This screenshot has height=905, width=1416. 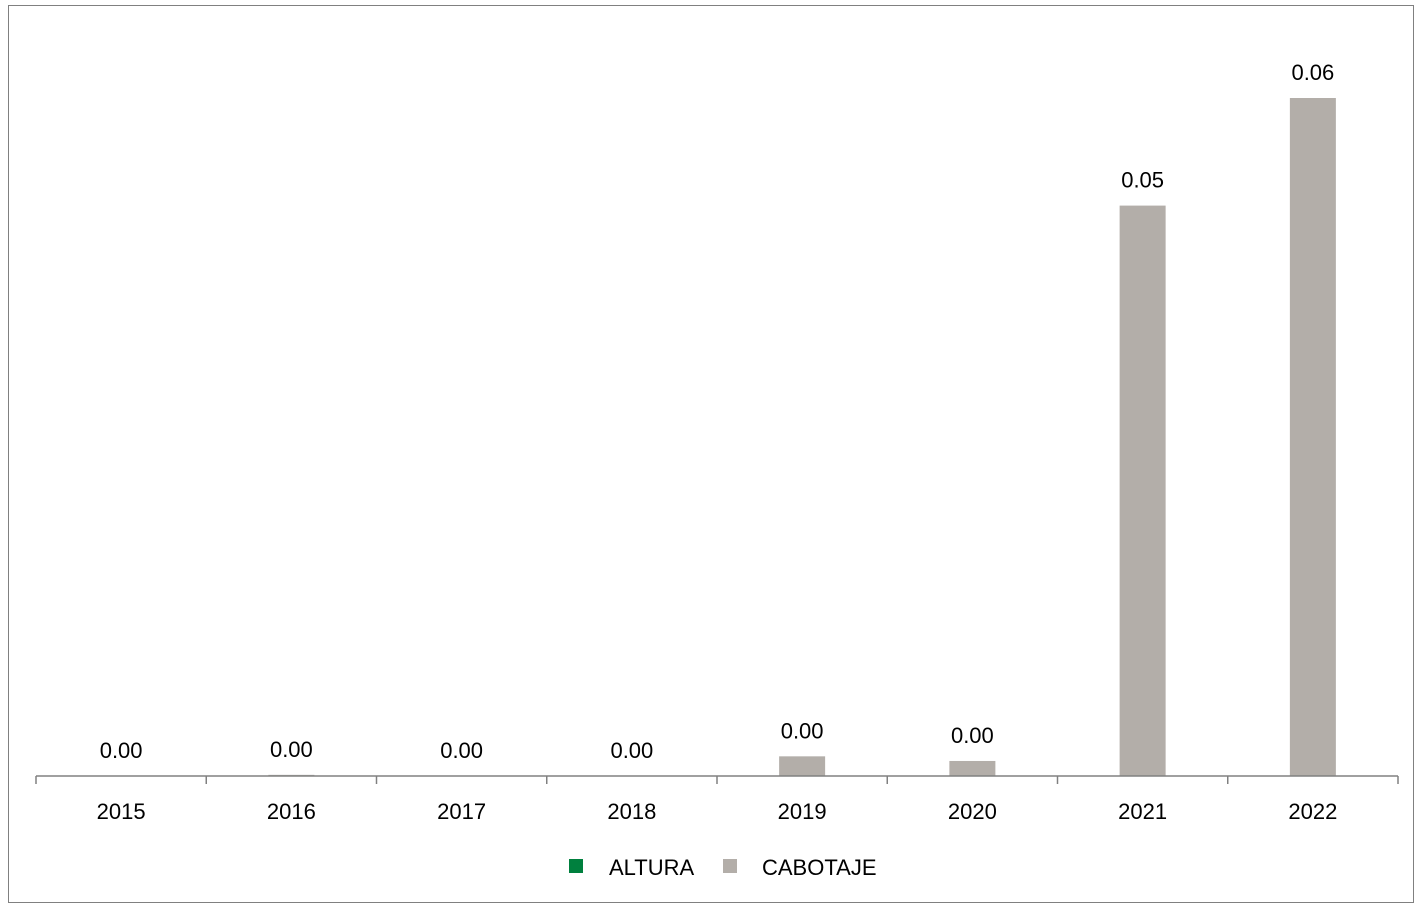 I want to click on bar-cabotaje-2022, so click(x=1312, y=437).